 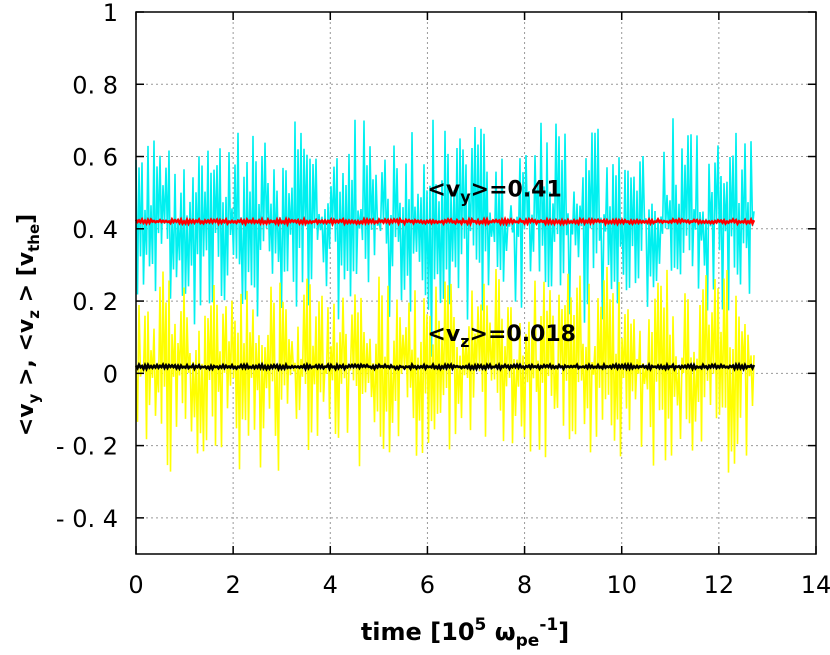 I want to click on y-tick-label: - 0. 4, so click(x=87, y=519).